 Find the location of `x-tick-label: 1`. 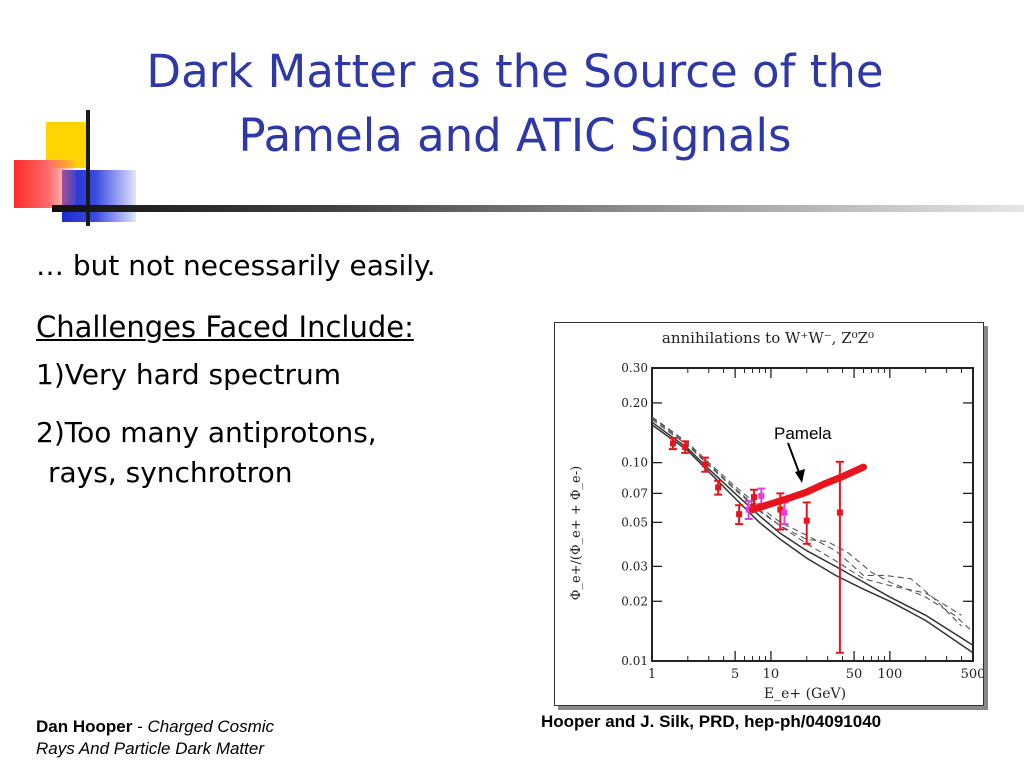

x-tick-label: 1 is located at coordinates (652, 674).